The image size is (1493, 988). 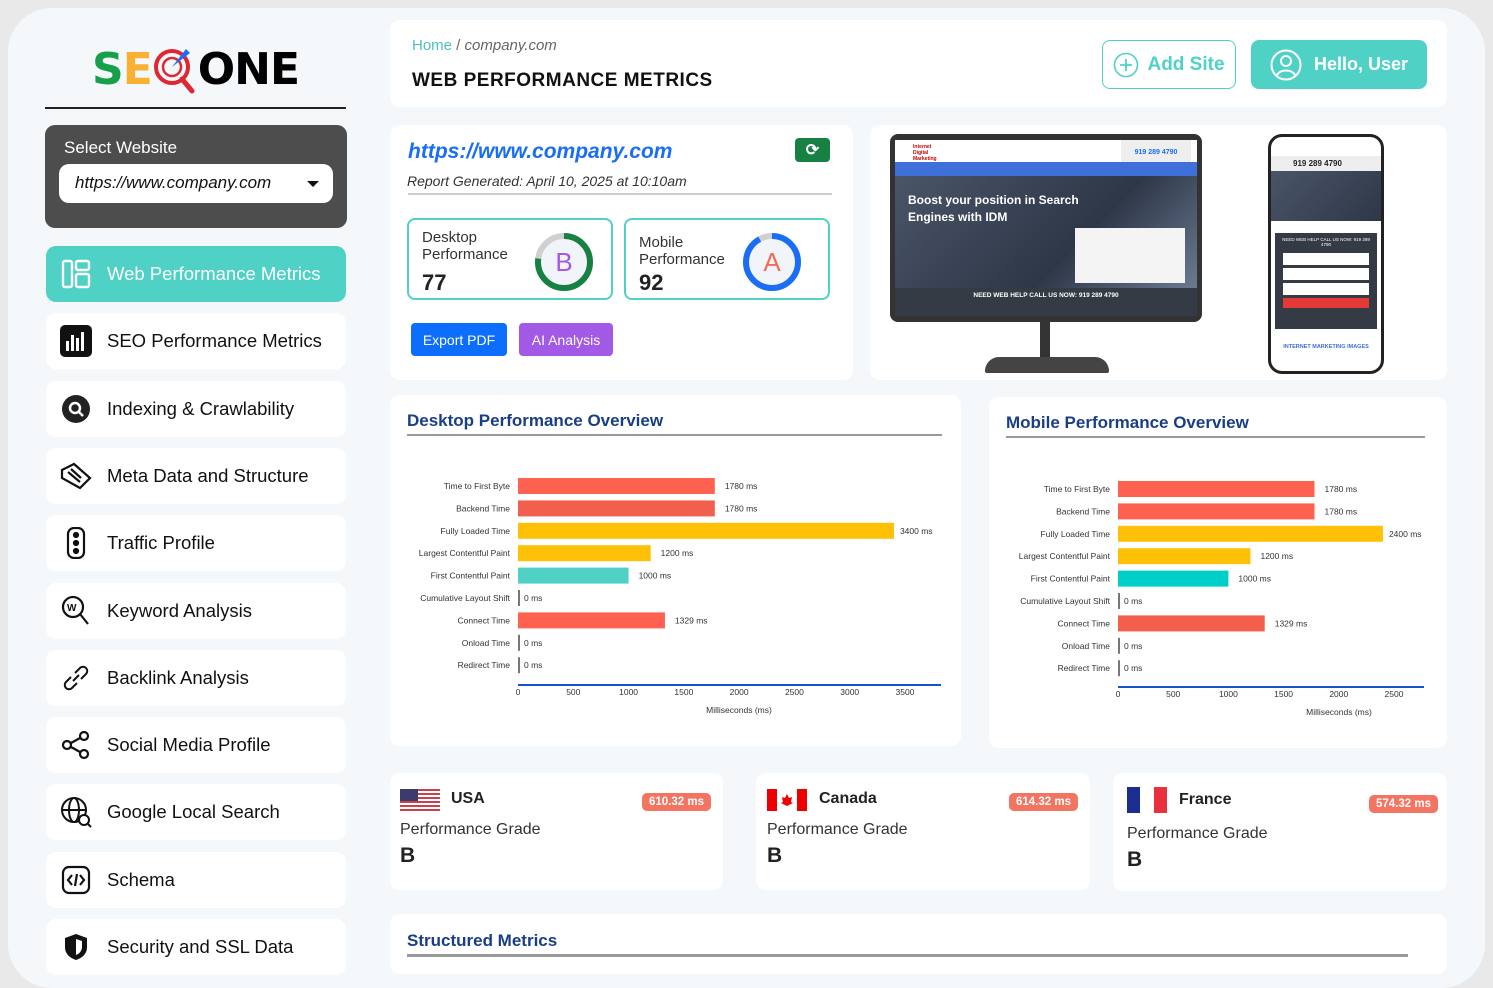 I want to click on preview-site-header: Internet Digital Marketing 919 289 4790, so click(x=1046, y=151).